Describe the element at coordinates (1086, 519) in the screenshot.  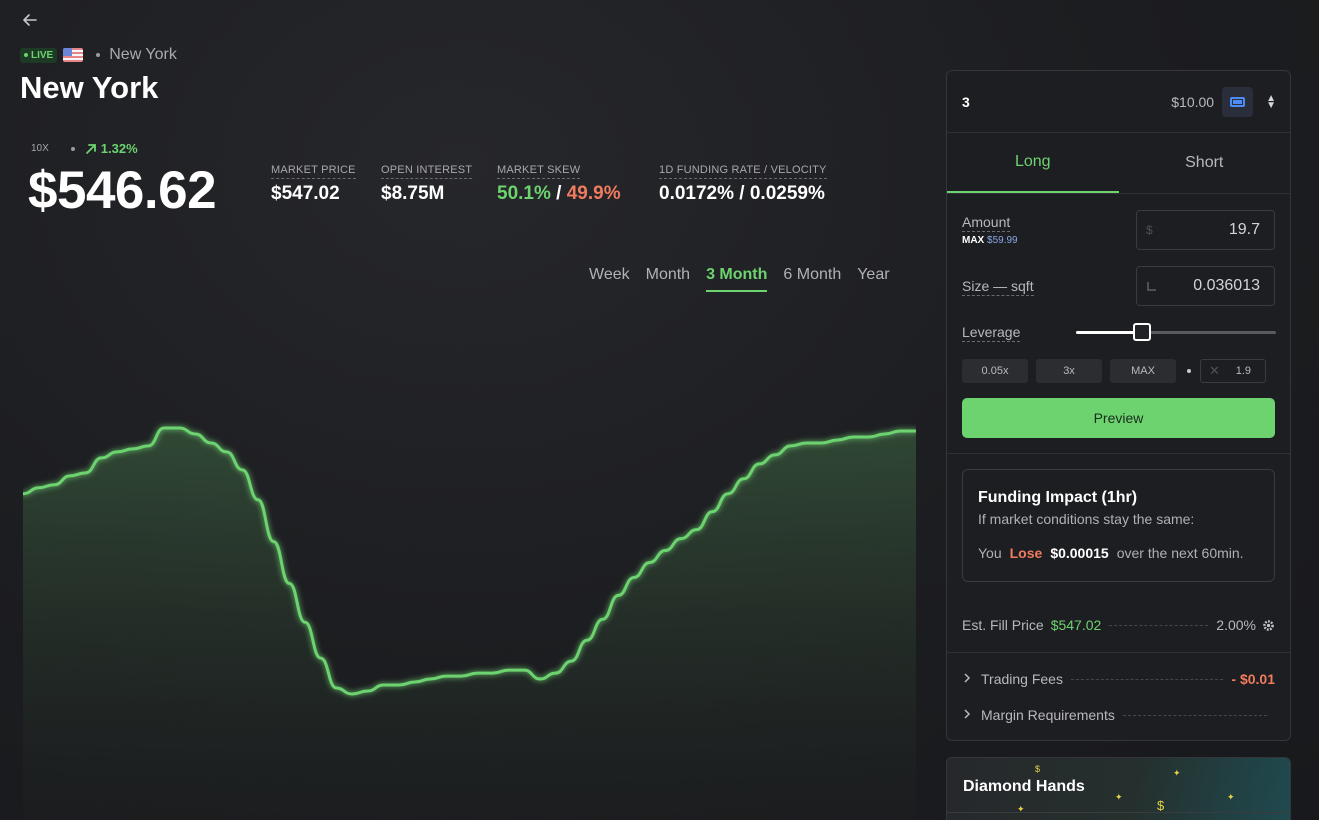
I see `impact-subtitle: If market conditions stay the same:` at that location.